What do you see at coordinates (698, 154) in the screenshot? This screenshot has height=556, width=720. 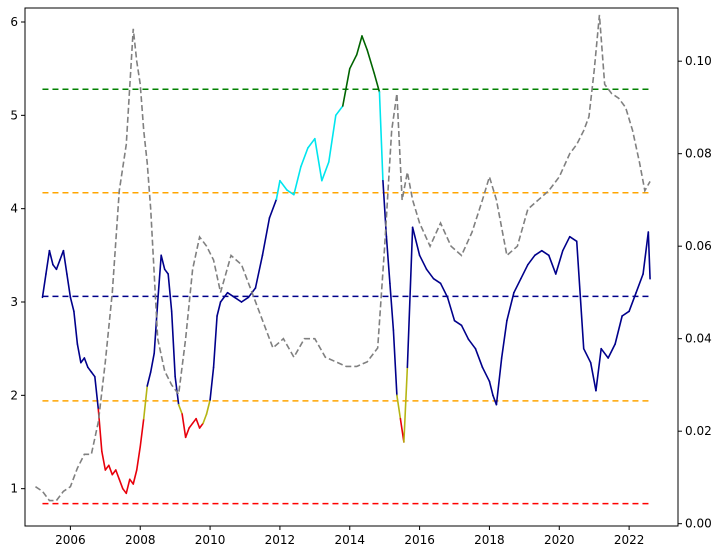 I see `y2-tick-label-4: 0.08` at bounding box center [698, 154].